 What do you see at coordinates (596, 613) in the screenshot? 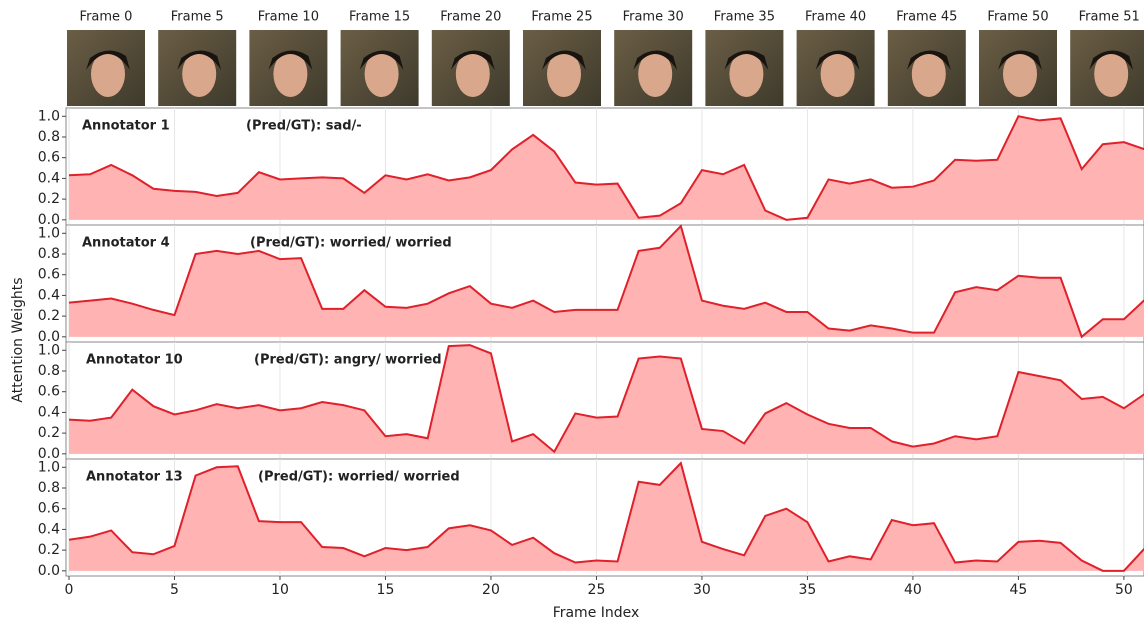
I see `x-axis-label: Frame Index` at bounding box center [596, 613].